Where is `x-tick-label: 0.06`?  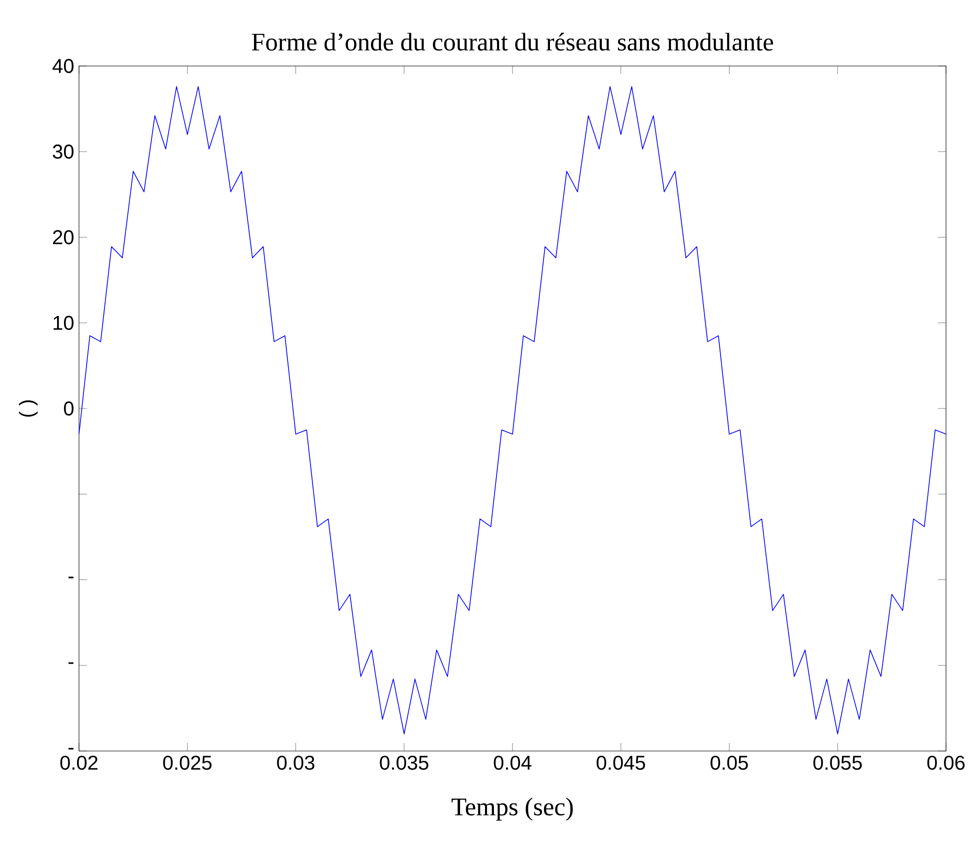
x-tick-label: 0.06 is located at coordinates (946, 763).